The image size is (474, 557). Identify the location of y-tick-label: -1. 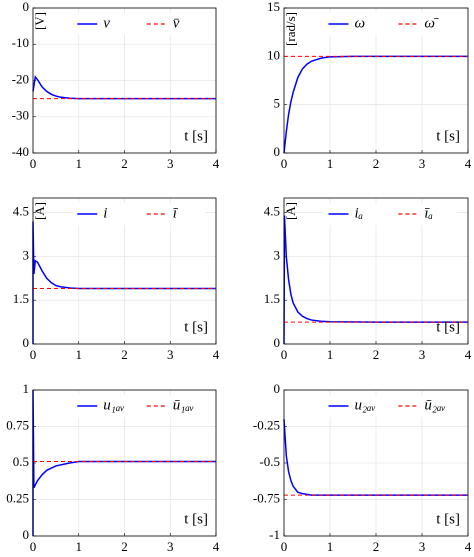
(274, 534).